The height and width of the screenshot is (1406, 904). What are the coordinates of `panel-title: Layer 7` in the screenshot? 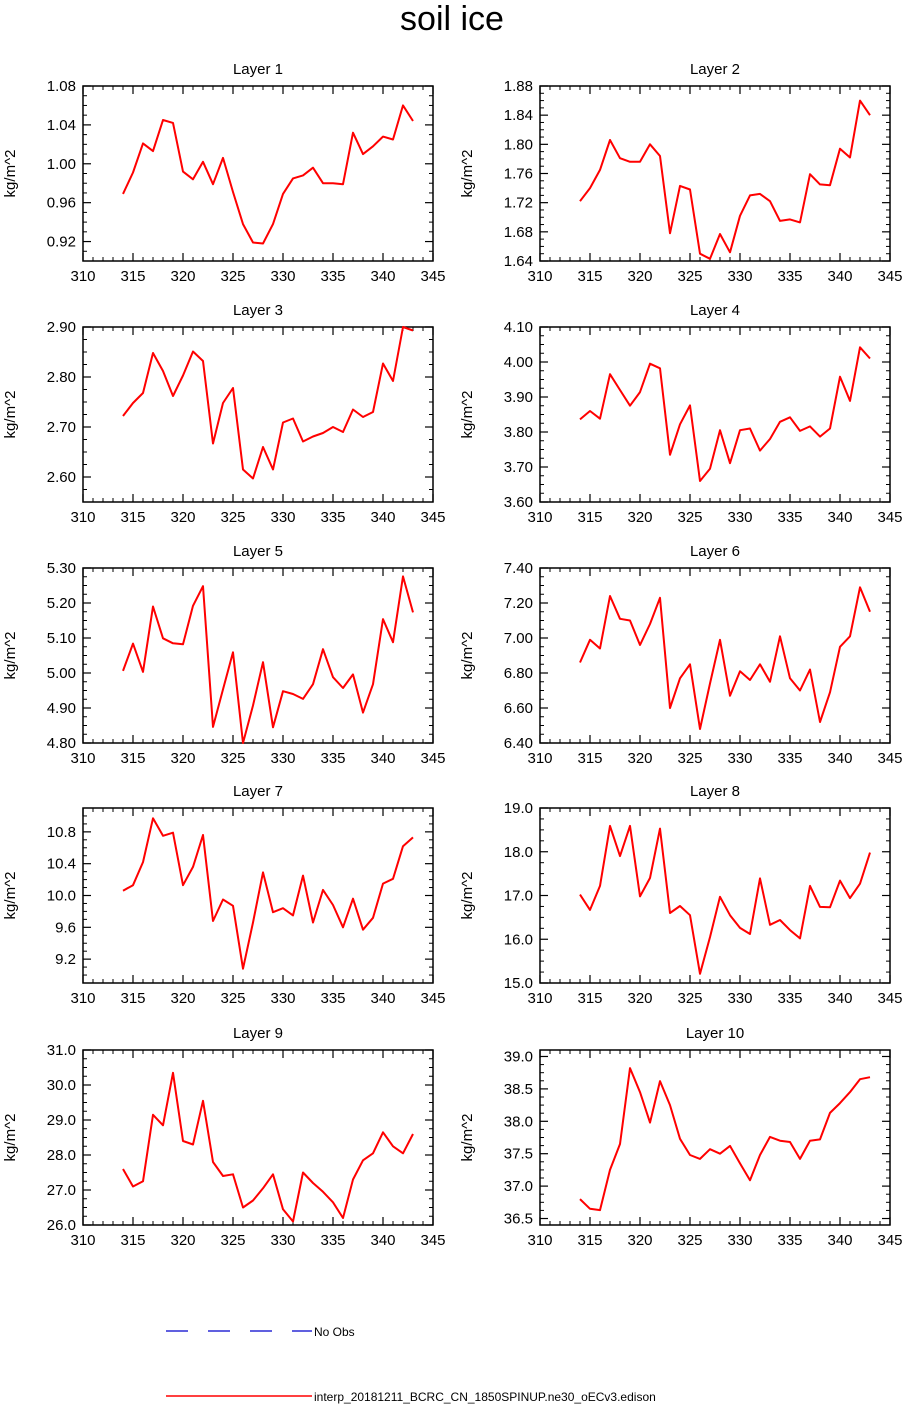 It's located at (258, 791).